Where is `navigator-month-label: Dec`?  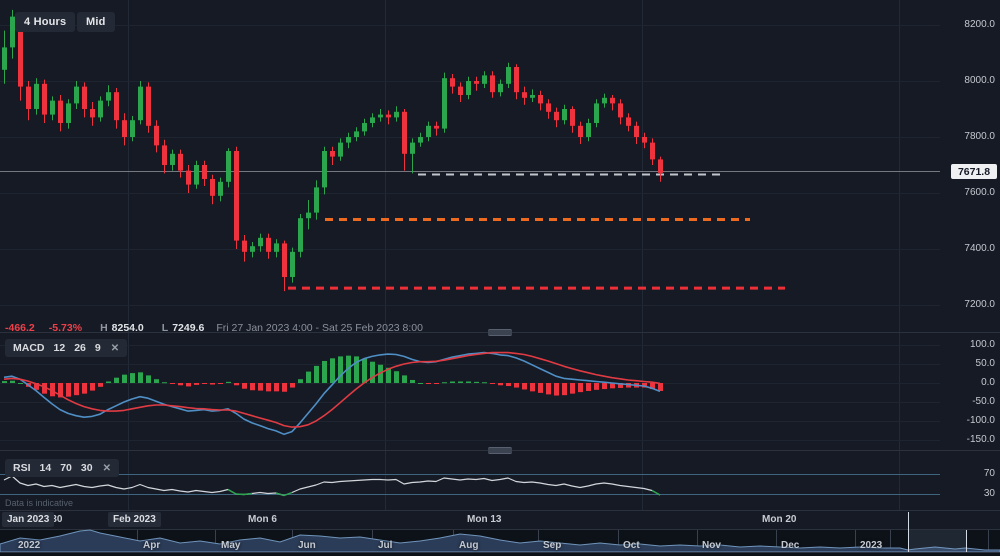 navigator-month-label: Dec is located at coordinates (790, 545).